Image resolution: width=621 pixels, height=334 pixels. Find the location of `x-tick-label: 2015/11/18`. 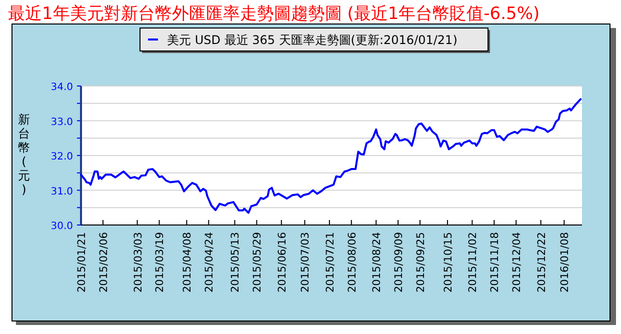

x-tick-label: 2015/11/18 is located at coordinates (495, 262).